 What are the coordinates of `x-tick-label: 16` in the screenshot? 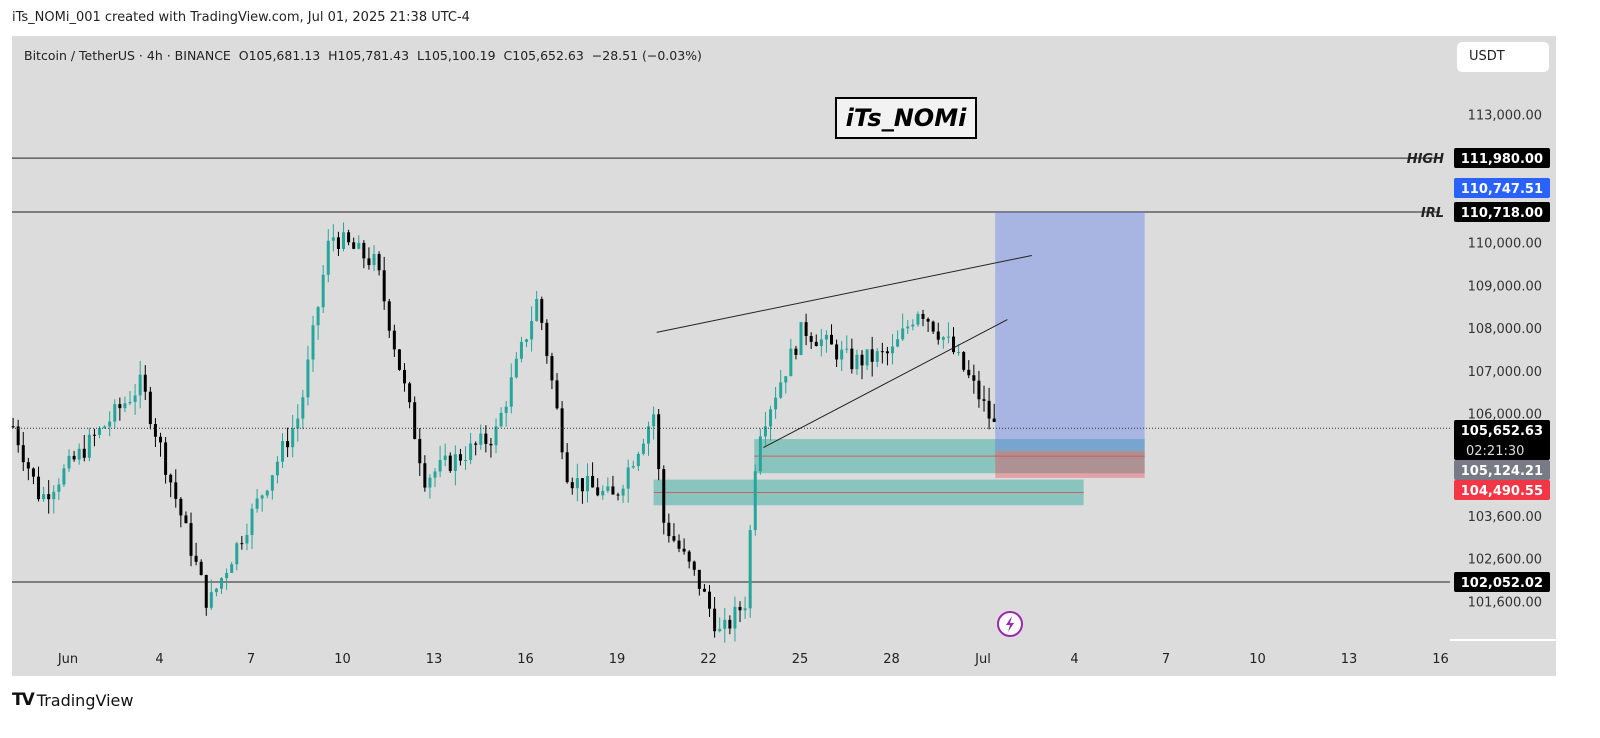 It's located at (525, 659).